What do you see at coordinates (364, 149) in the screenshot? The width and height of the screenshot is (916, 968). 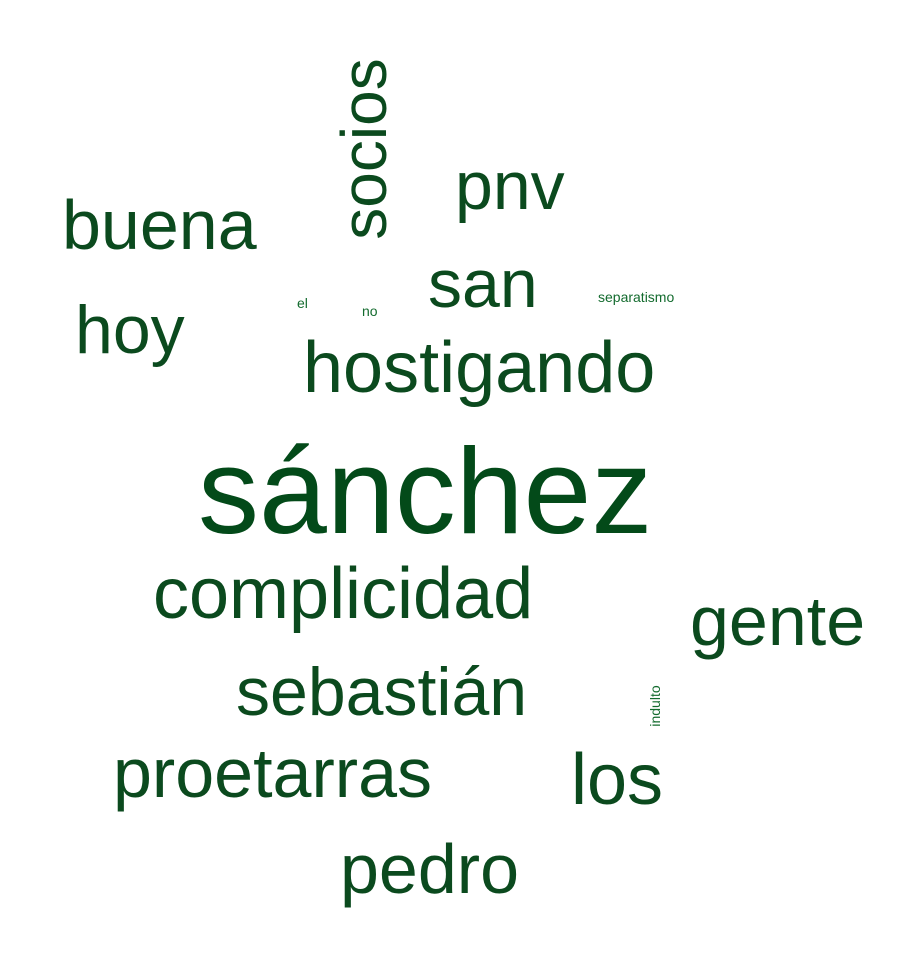 I see `word-socios: socios` at bounding box center [364, 149].